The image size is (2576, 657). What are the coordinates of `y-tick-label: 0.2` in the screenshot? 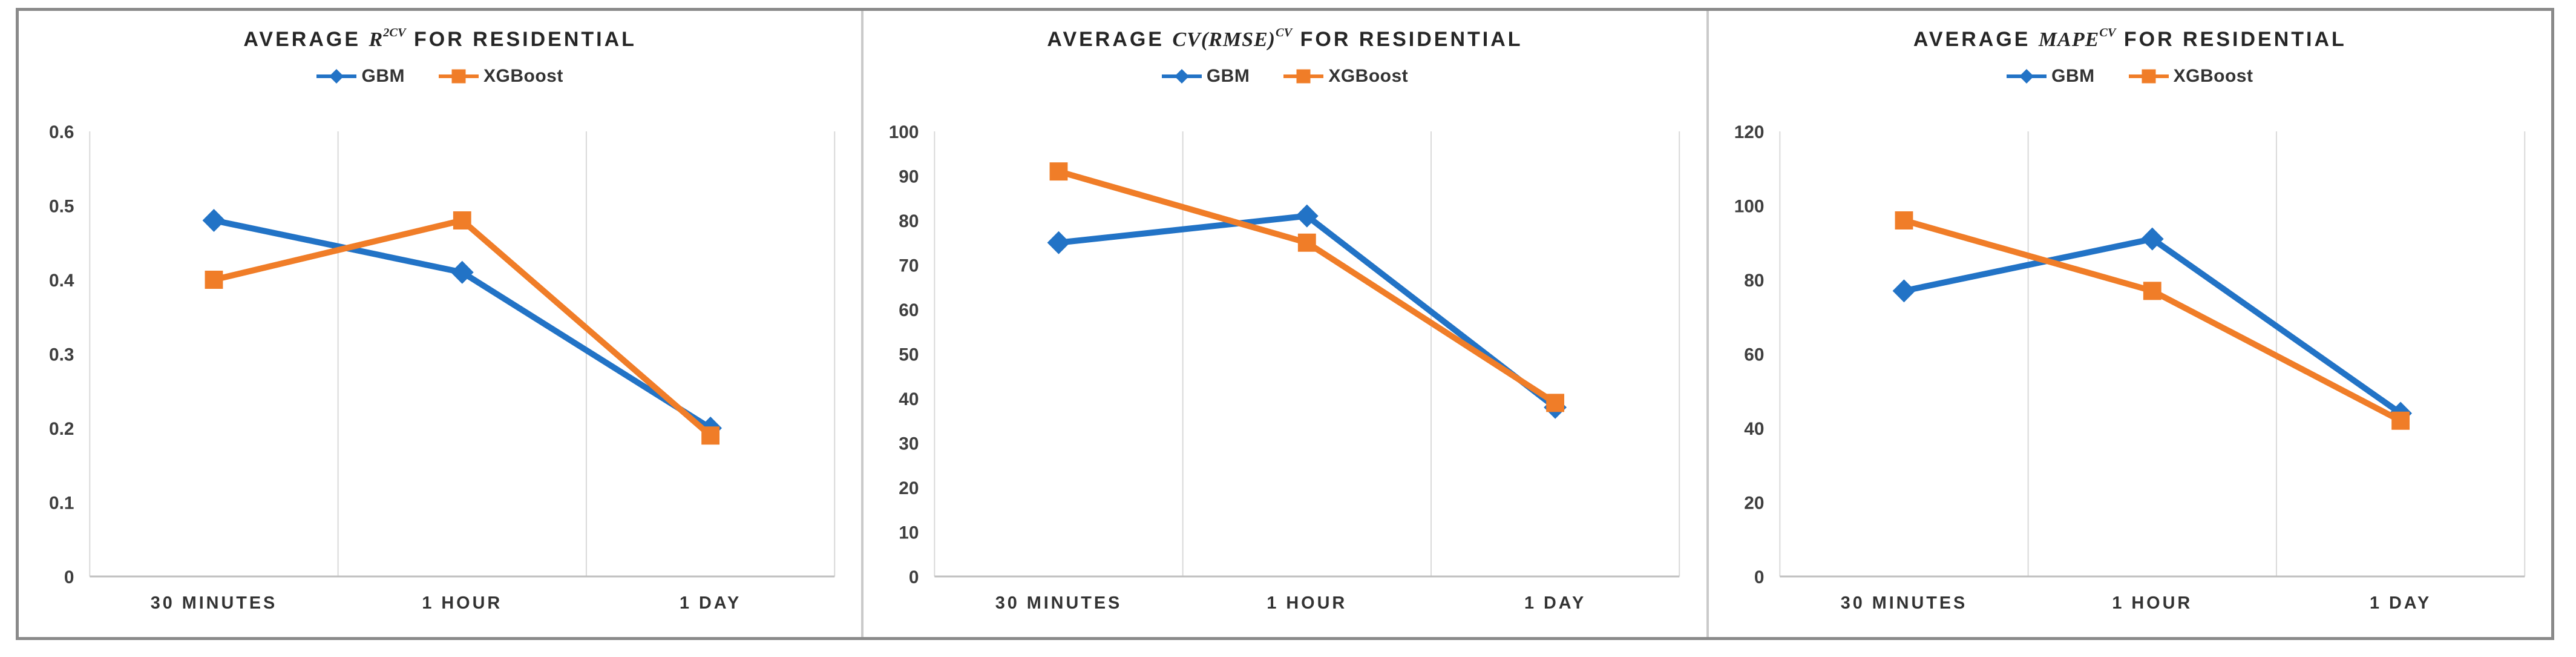 It's located at (61, 429).